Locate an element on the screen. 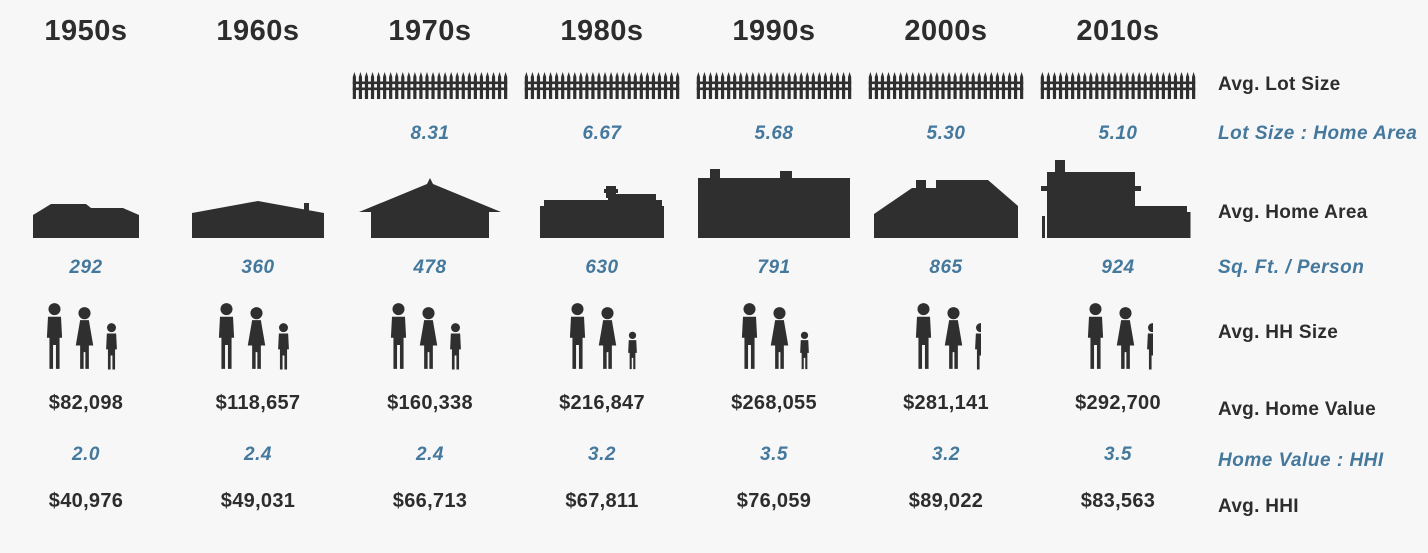  sqft-per-person-value: 630 is located at coordinates (602, 267).